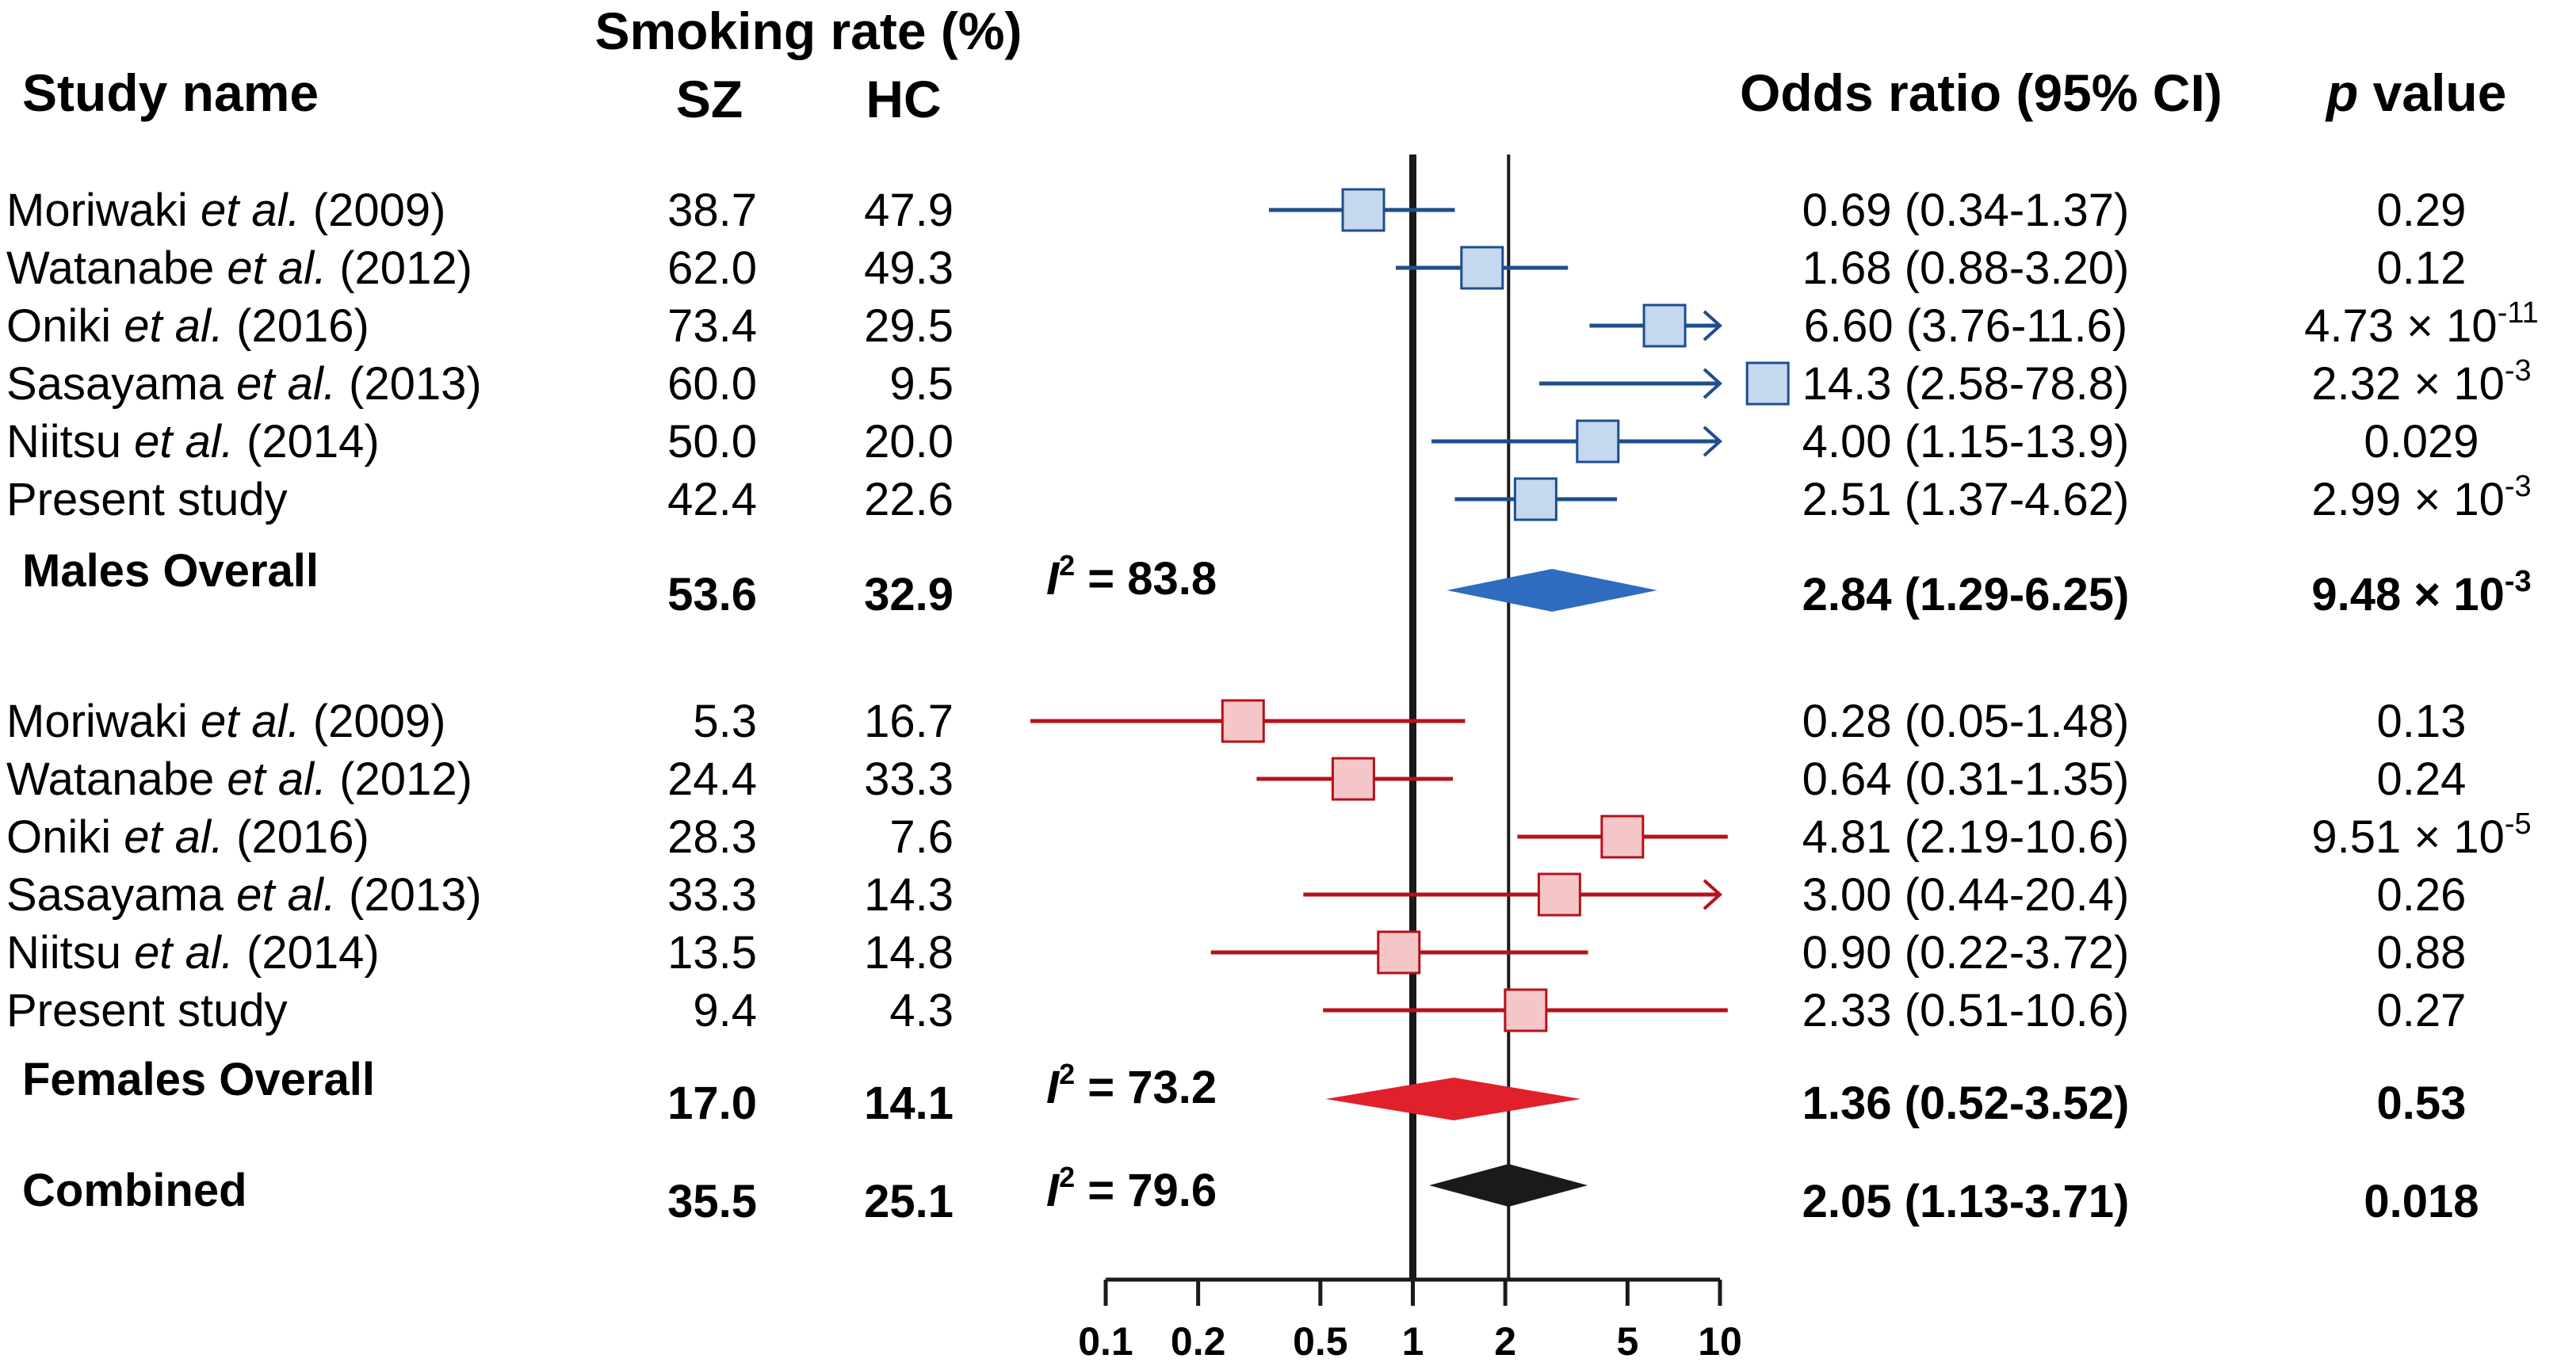 The width and height of the screenshot is (2576, 1366). What do you see at coordinates (2422, 779) in the screenshot?
I see `p-value-g1-s1-main: 0.24` at bounding box center [2422, 779].